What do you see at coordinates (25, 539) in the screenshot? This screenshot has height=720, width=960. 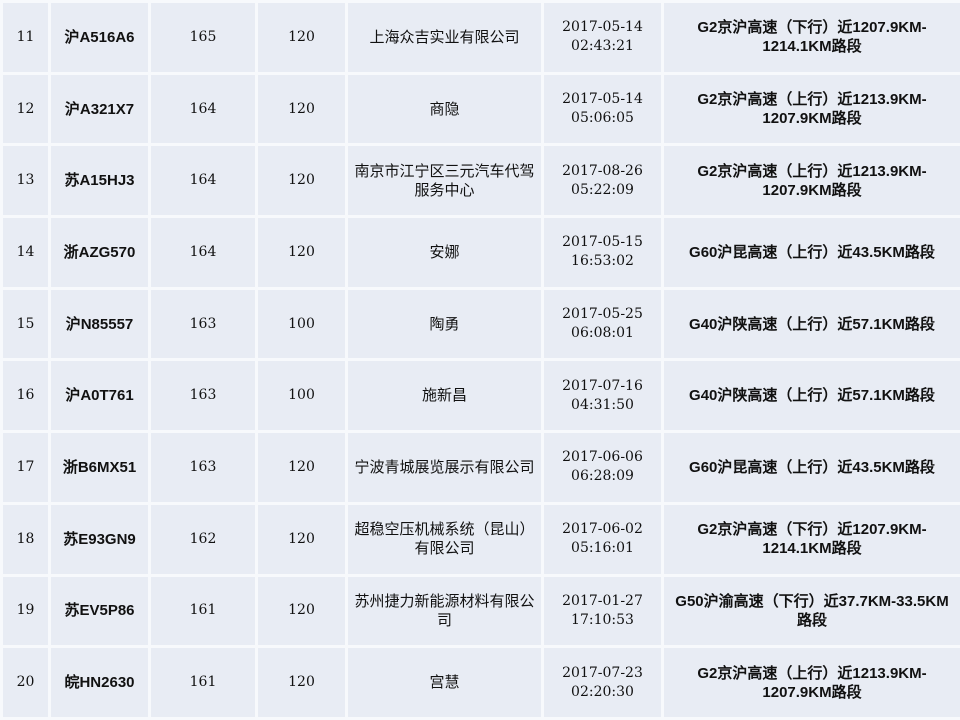 I see `row-index: 18` at bounding box center [25, 539].